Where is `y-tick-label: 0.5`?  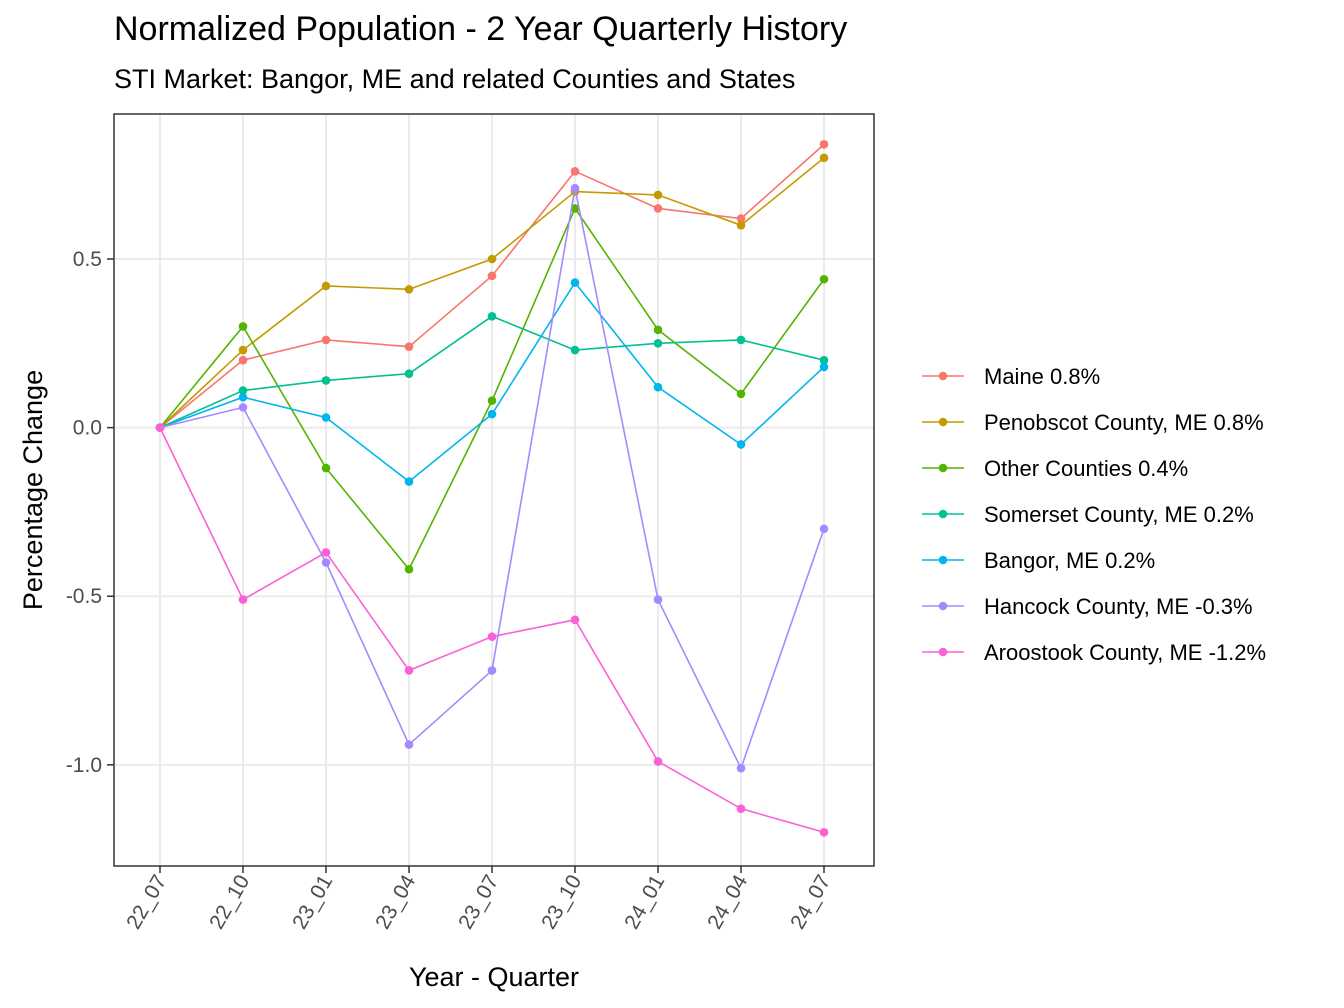
y-tick-label: 0.5 is located at coordinates (87, 259).